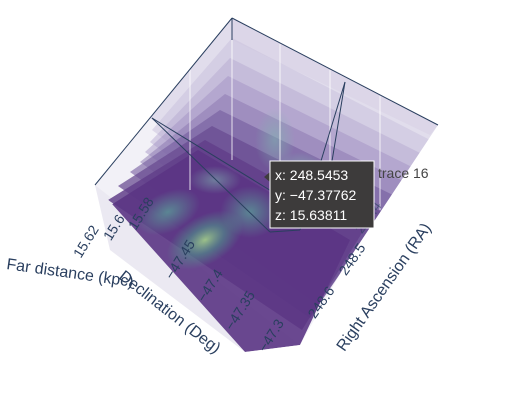 The image size is (507, 407). What do you see at coordinates (86, 241) in the screenshot?
I see `z-tick: 15.62` at bounding box center [86, 241].